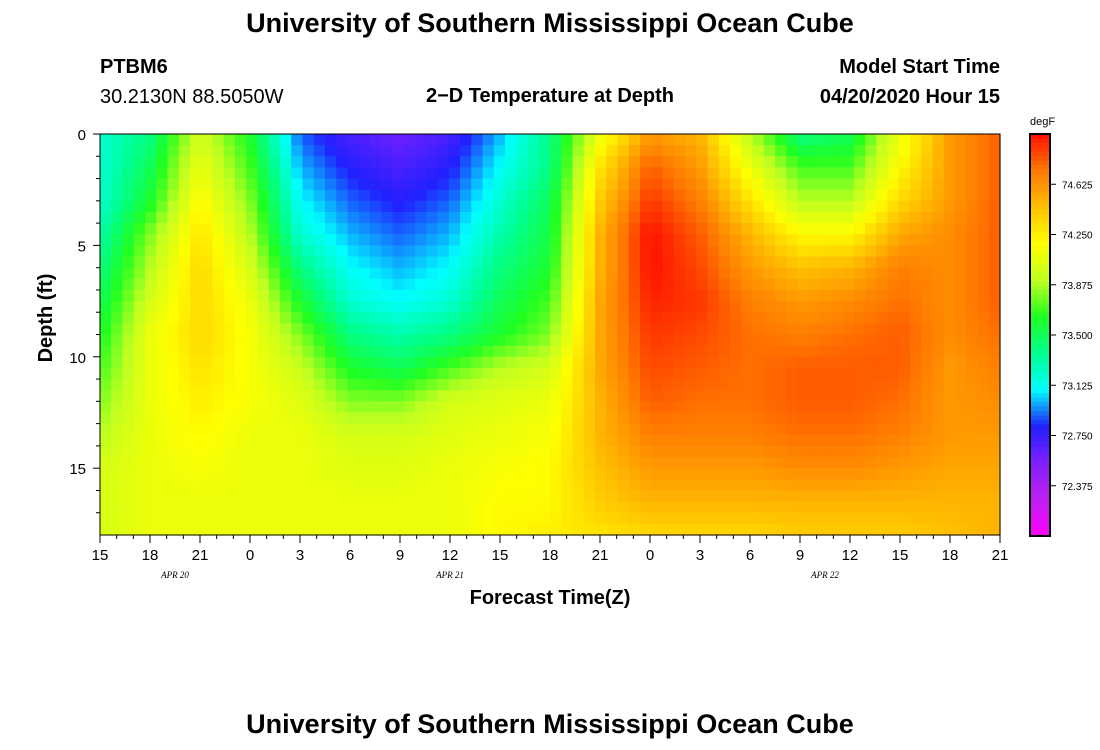 The image size is (1100, 750). What do you see at coordinates (1077, 185) in the screenshot?
I see `colorbar-tick-label: 74.625` at bounding box center [1077, 185].